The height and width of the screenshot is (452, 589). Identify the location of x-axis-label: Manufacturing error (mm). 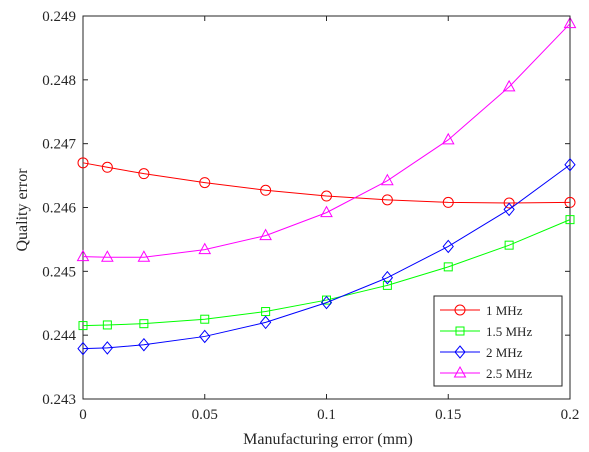
(328, 439).